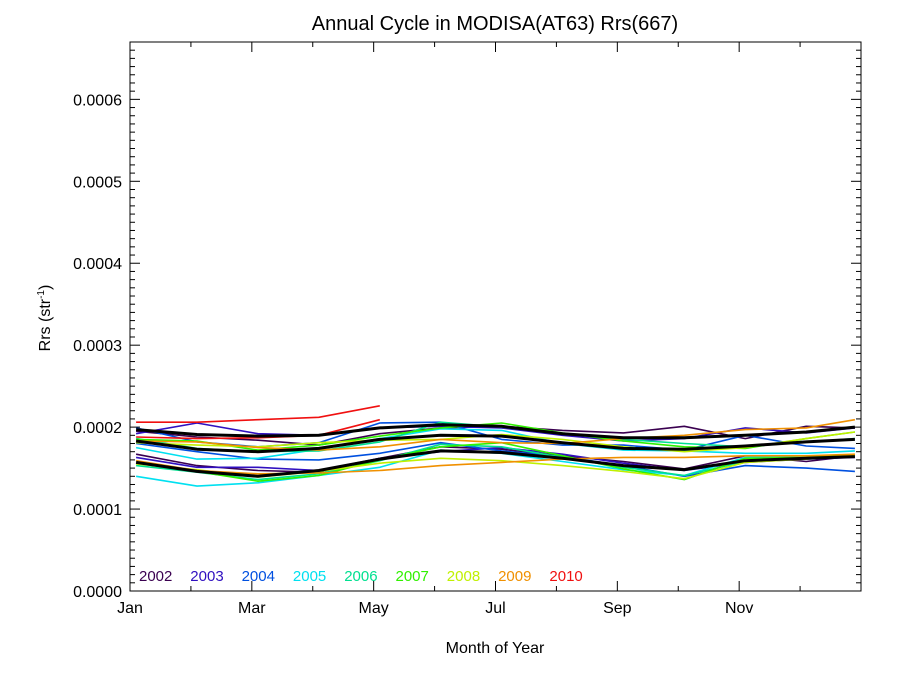 This screenshot has width=900, height=675. I want to click on x-tick-label: Jan, so click(130, 608).